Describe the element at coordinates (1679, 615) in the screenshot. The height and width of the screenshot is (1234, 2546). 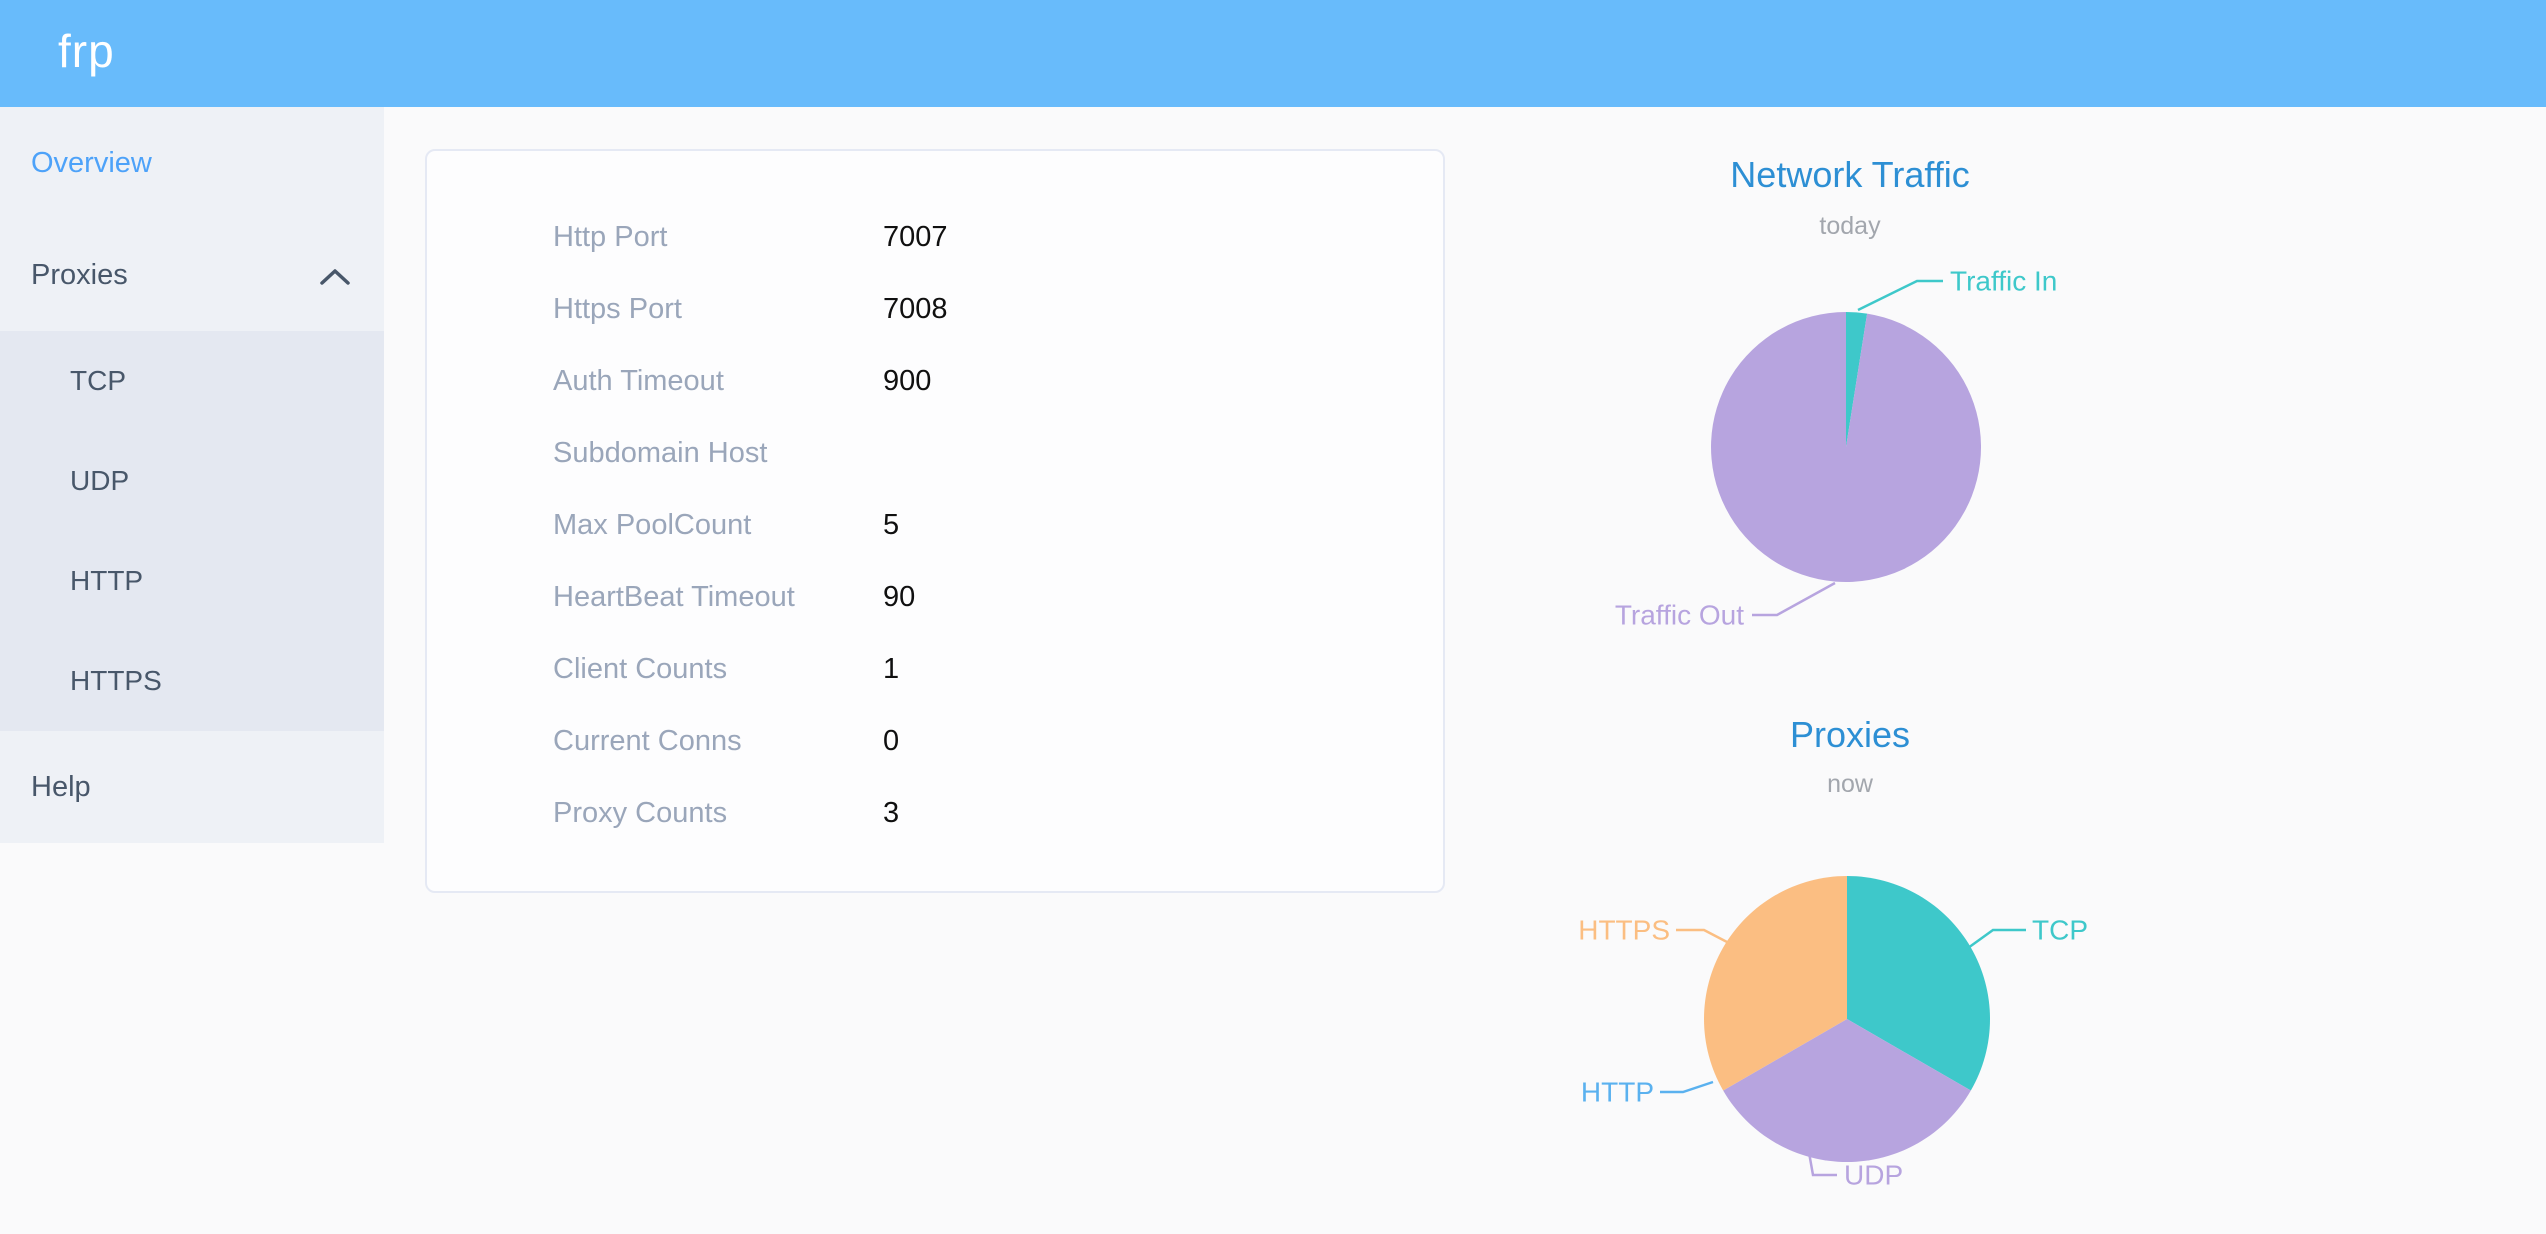
I see `pie-callout-label-traffic-out: Traffic Out` at that location.